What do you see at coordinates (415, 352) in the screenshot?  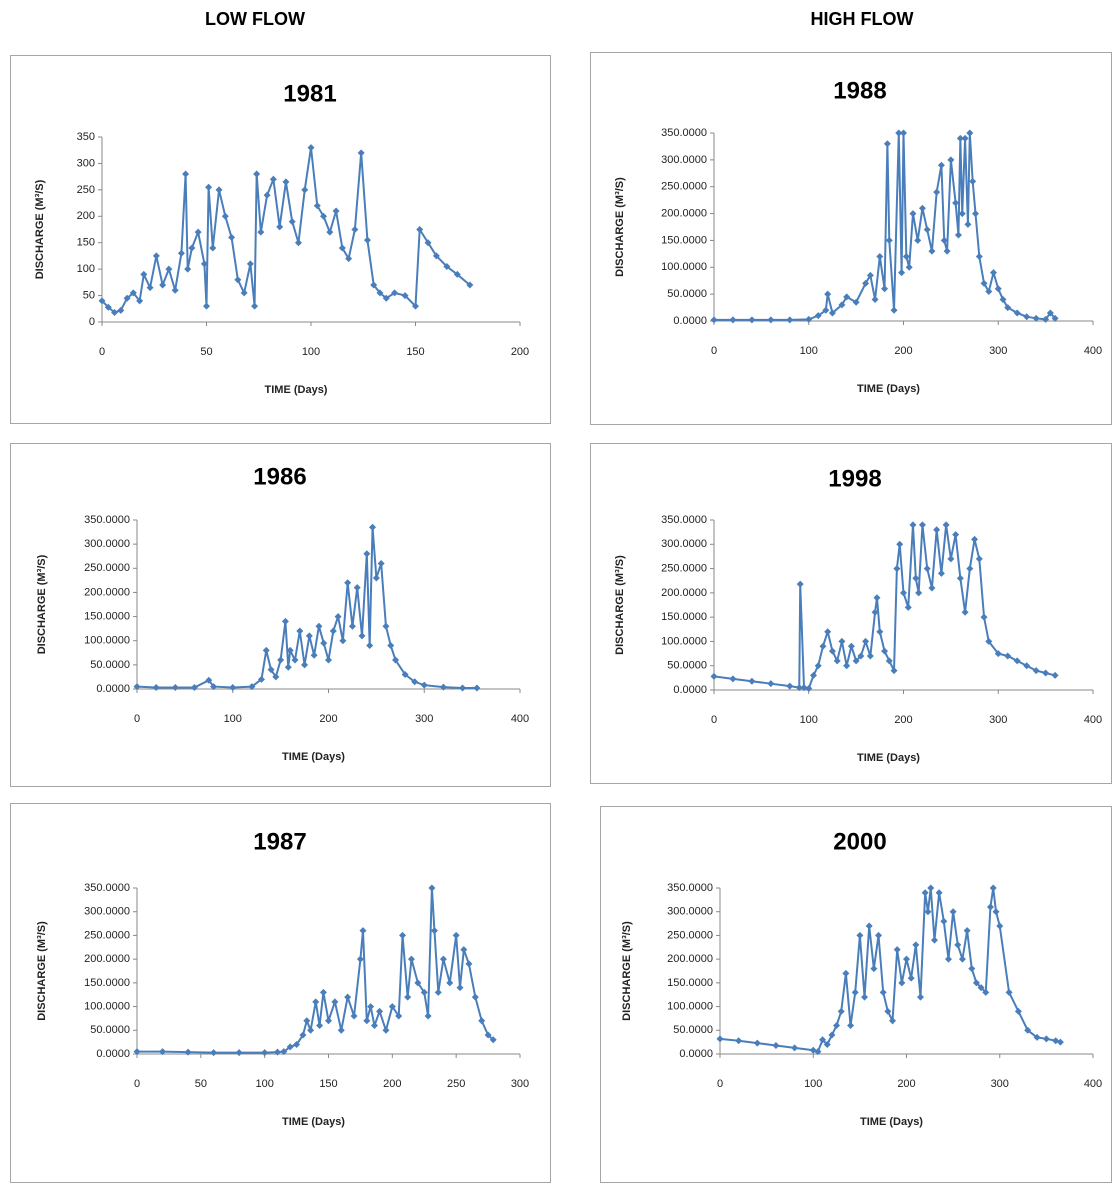 I see `x-tick-label: 150` at bounding box center [415, 352].